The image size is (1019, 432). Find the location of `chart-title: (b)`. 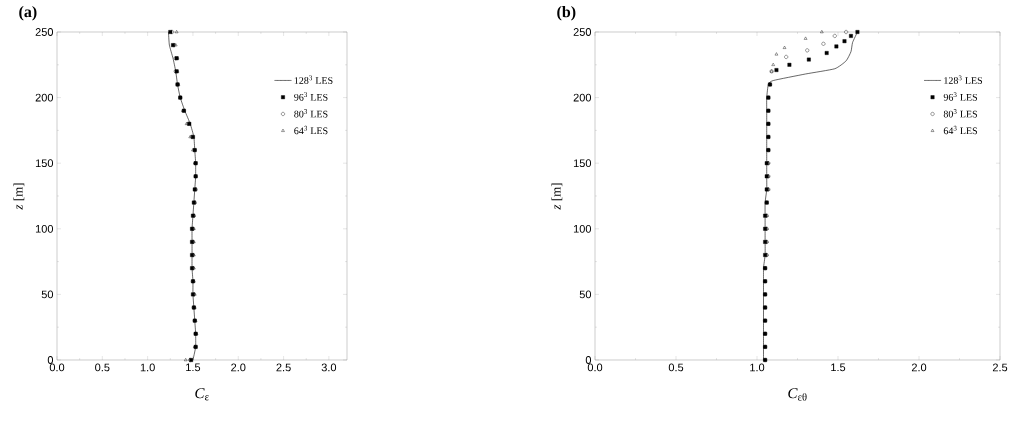

chart-title: (b) is located at coordinates (566, 13).